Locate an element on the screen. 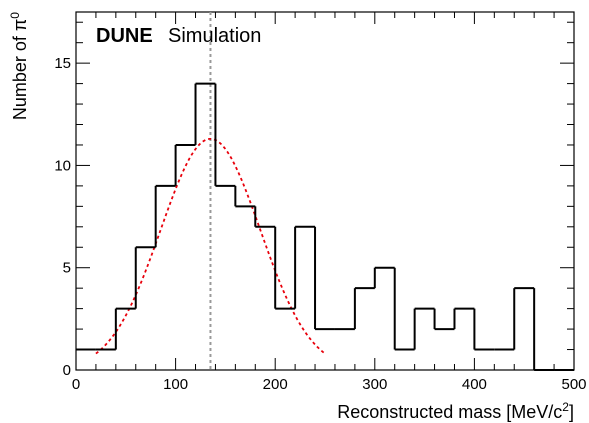 The height and width of the screenshot is (423, 589). x-axis-title: Reconstructed mass [MeV/c2] is located at coordinates (455, 411).